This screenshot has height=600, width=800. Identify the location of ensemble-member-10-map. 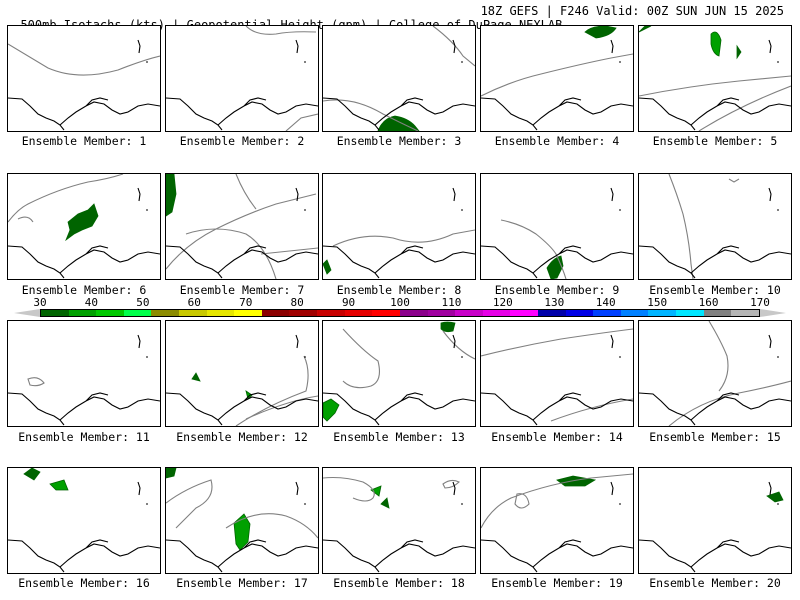
(715, 226).